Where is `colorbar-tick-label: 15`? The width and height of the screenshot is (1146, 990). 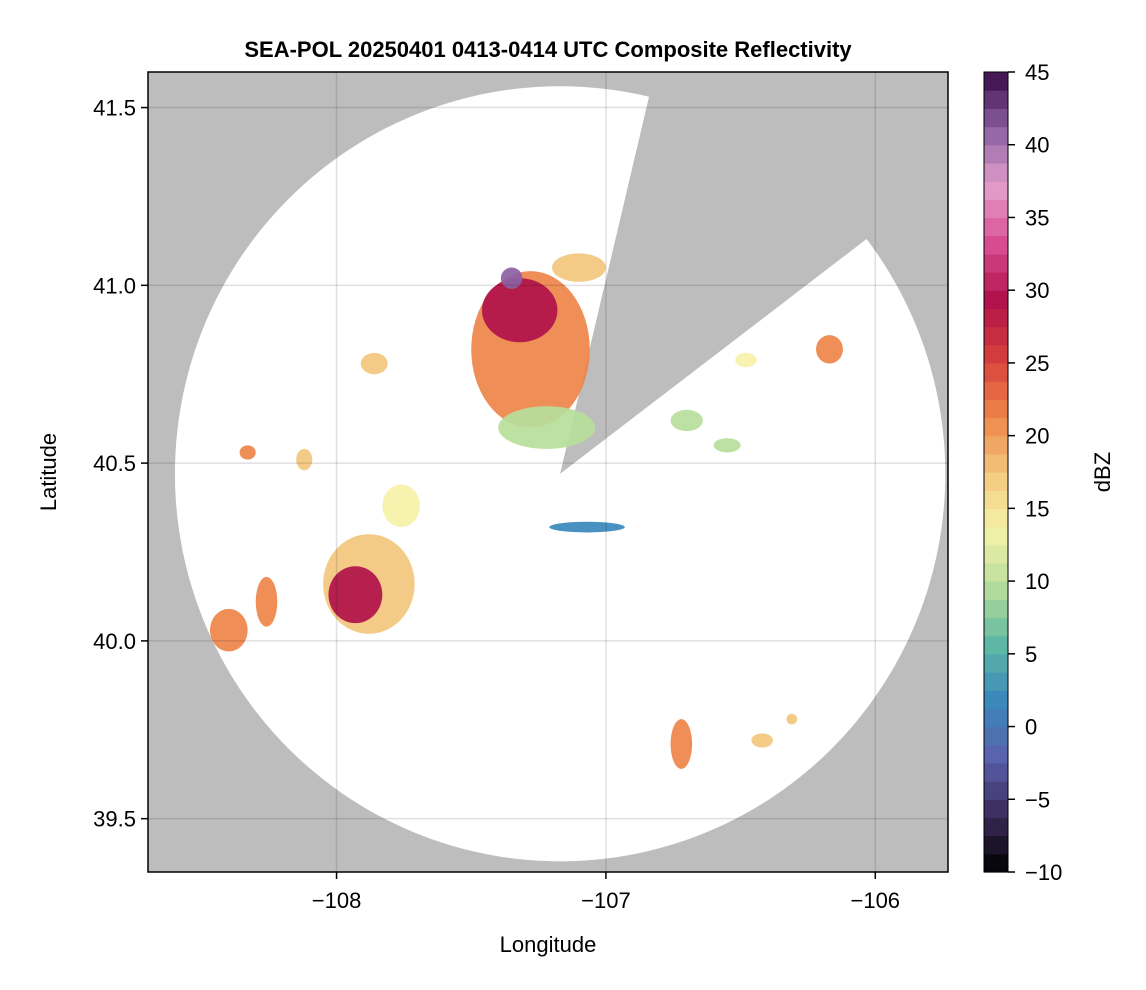
colorbar-tick-label: 15 is located at coordinates (1037, 508).